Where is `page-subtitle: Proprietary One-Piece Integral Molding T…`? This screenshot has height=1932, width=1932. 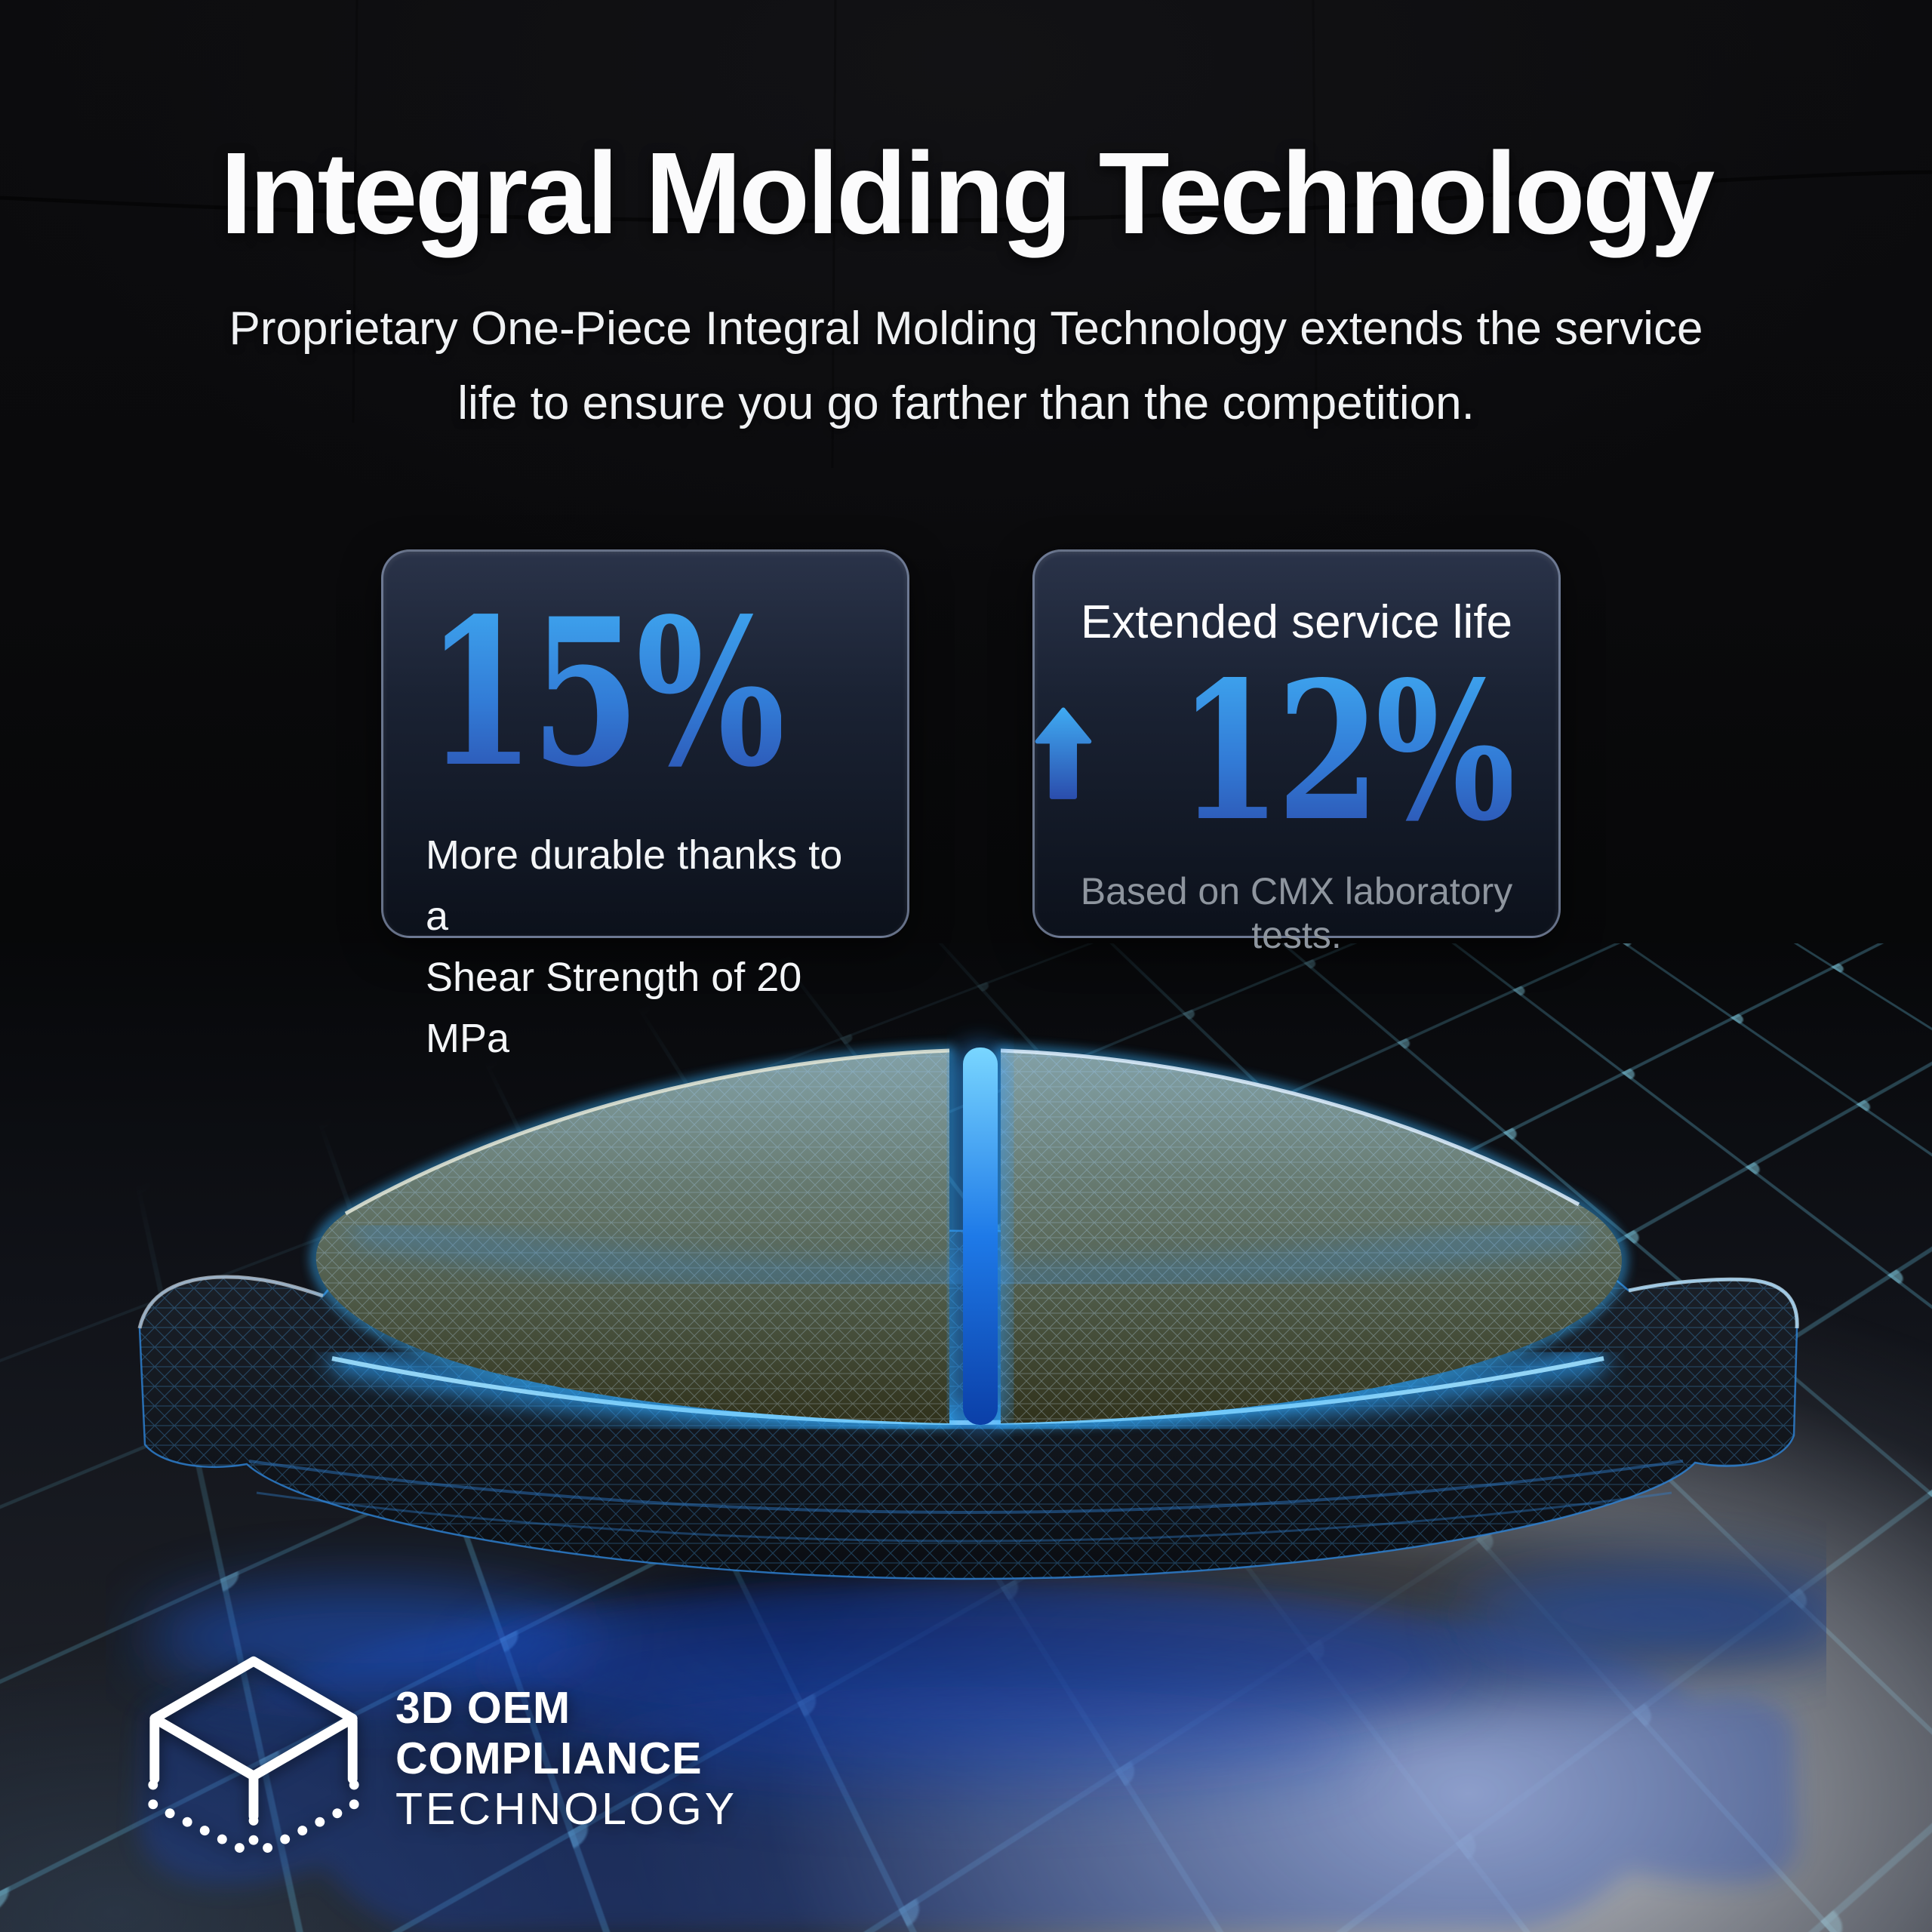 page-subtitle: Proprietary One-Piece Integral Molding T… is located at coordinates (966, 366).